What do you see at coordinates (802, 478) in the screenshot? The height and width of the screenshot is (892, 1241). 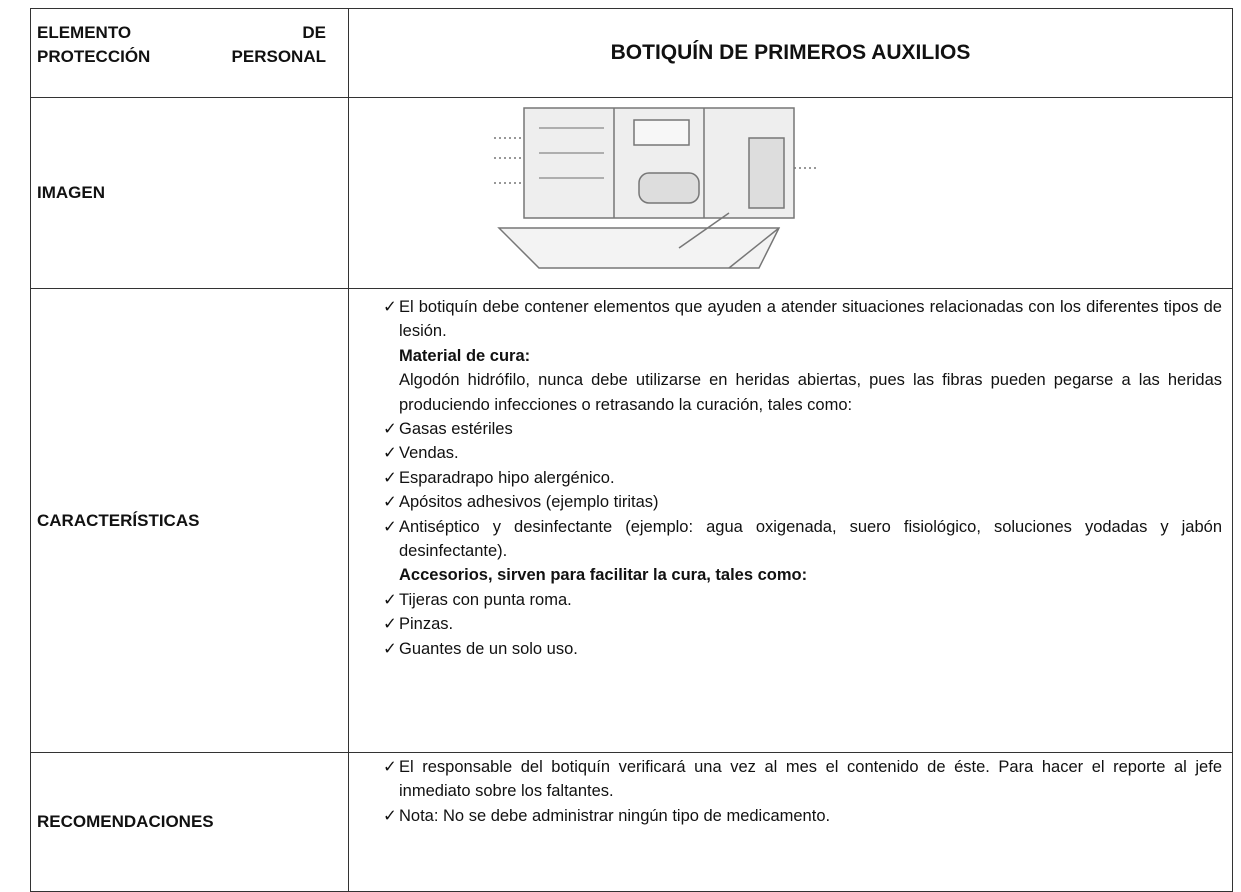 I see `check-item: Esparadrapo hipo alergénico.` at bounding box center [802, 478].